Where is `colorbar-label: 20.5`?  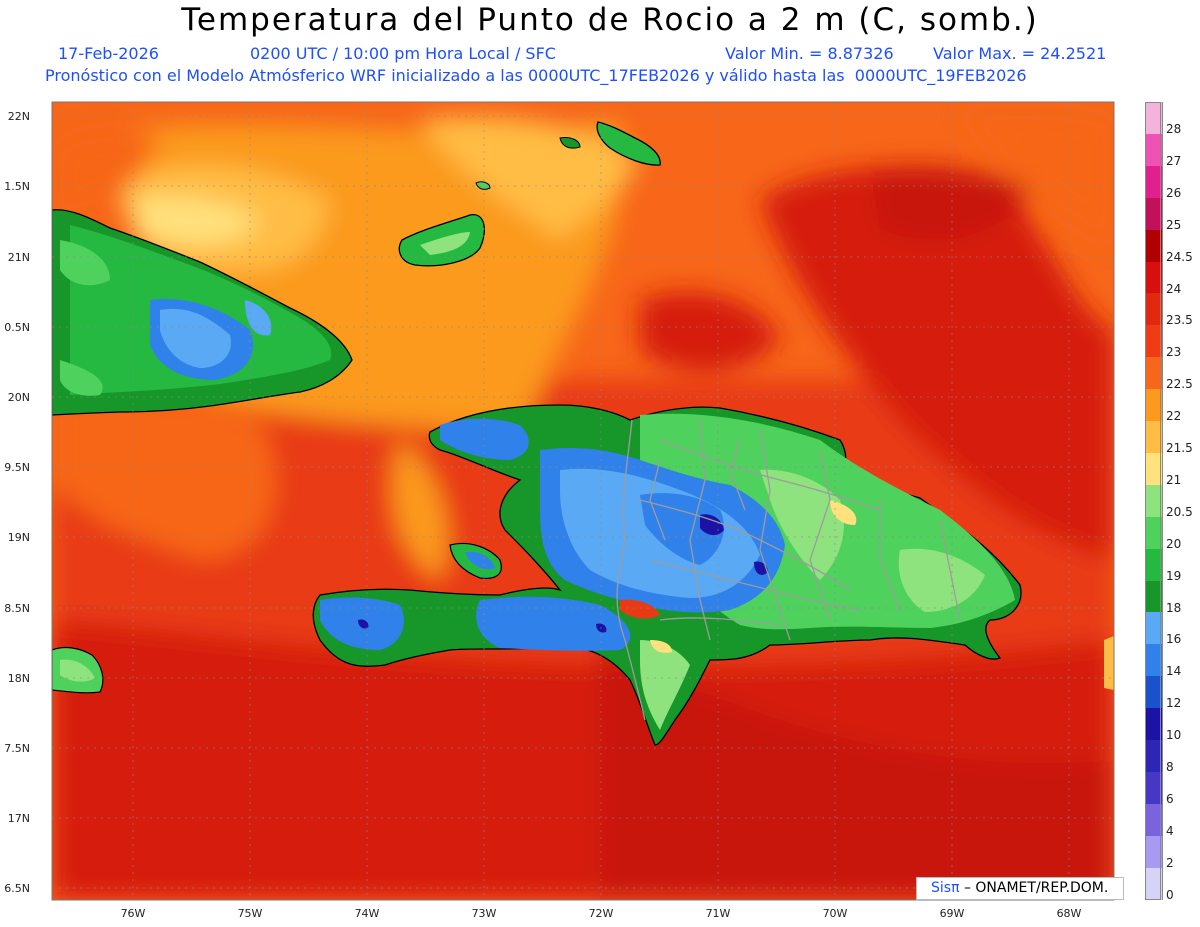
colorbar-label: 20.5 is located at coordinates (1179, 511).